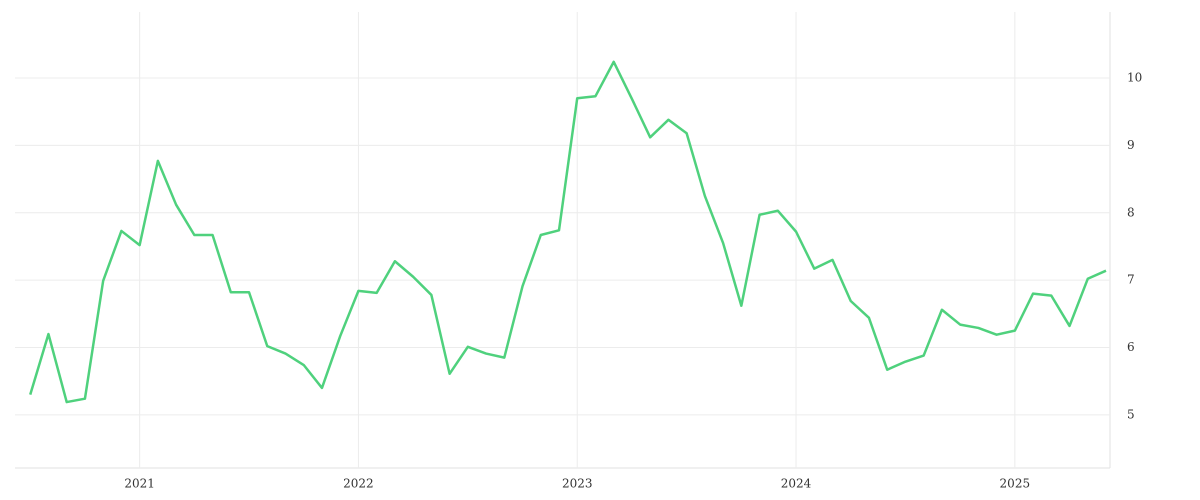 The height and width of the screenshot is (500, 1200). I want to click on y-tick-label: 7, so click(1131, 280).